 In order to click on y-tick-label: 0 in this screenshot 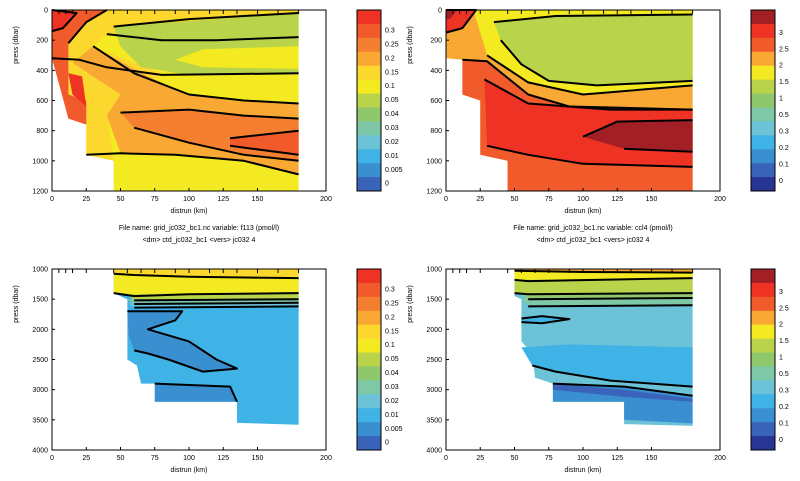, I will do `click(46, 11)`.